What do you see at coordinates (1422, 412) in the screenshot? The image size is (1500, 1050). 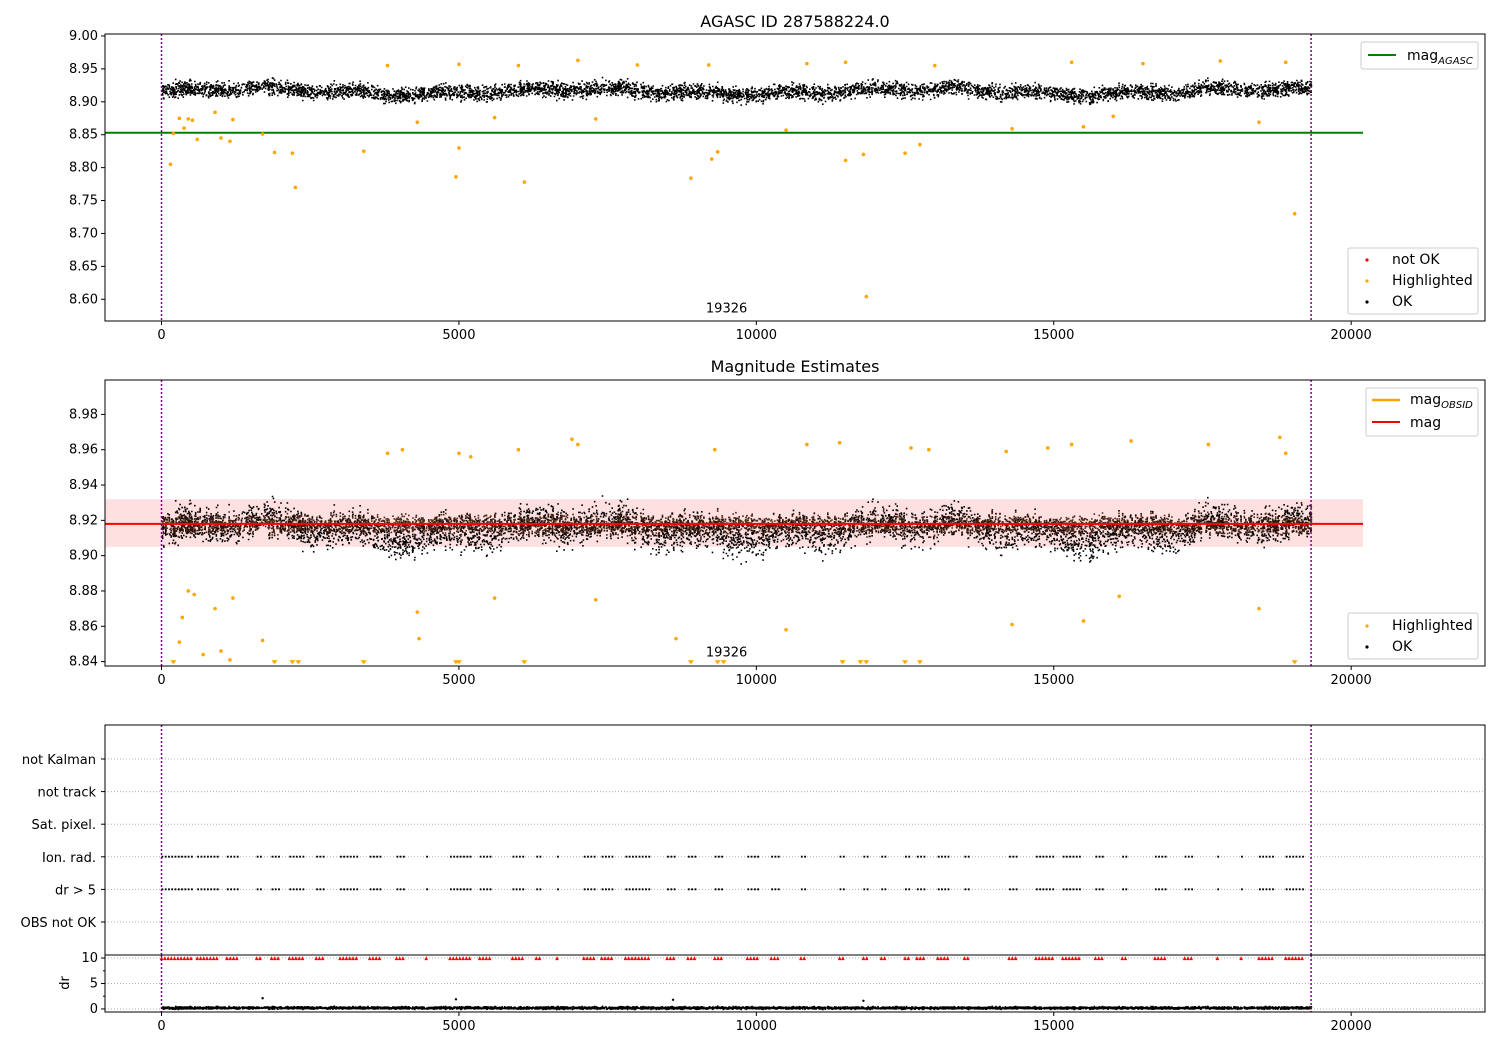 I see `panel-2-legend-top: magOBSID mag` at bounding box center [1422, 412].